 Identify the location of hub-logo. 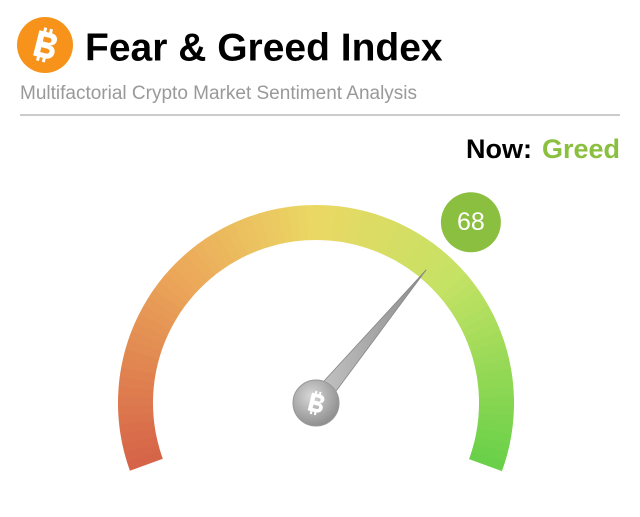
(316, 403).